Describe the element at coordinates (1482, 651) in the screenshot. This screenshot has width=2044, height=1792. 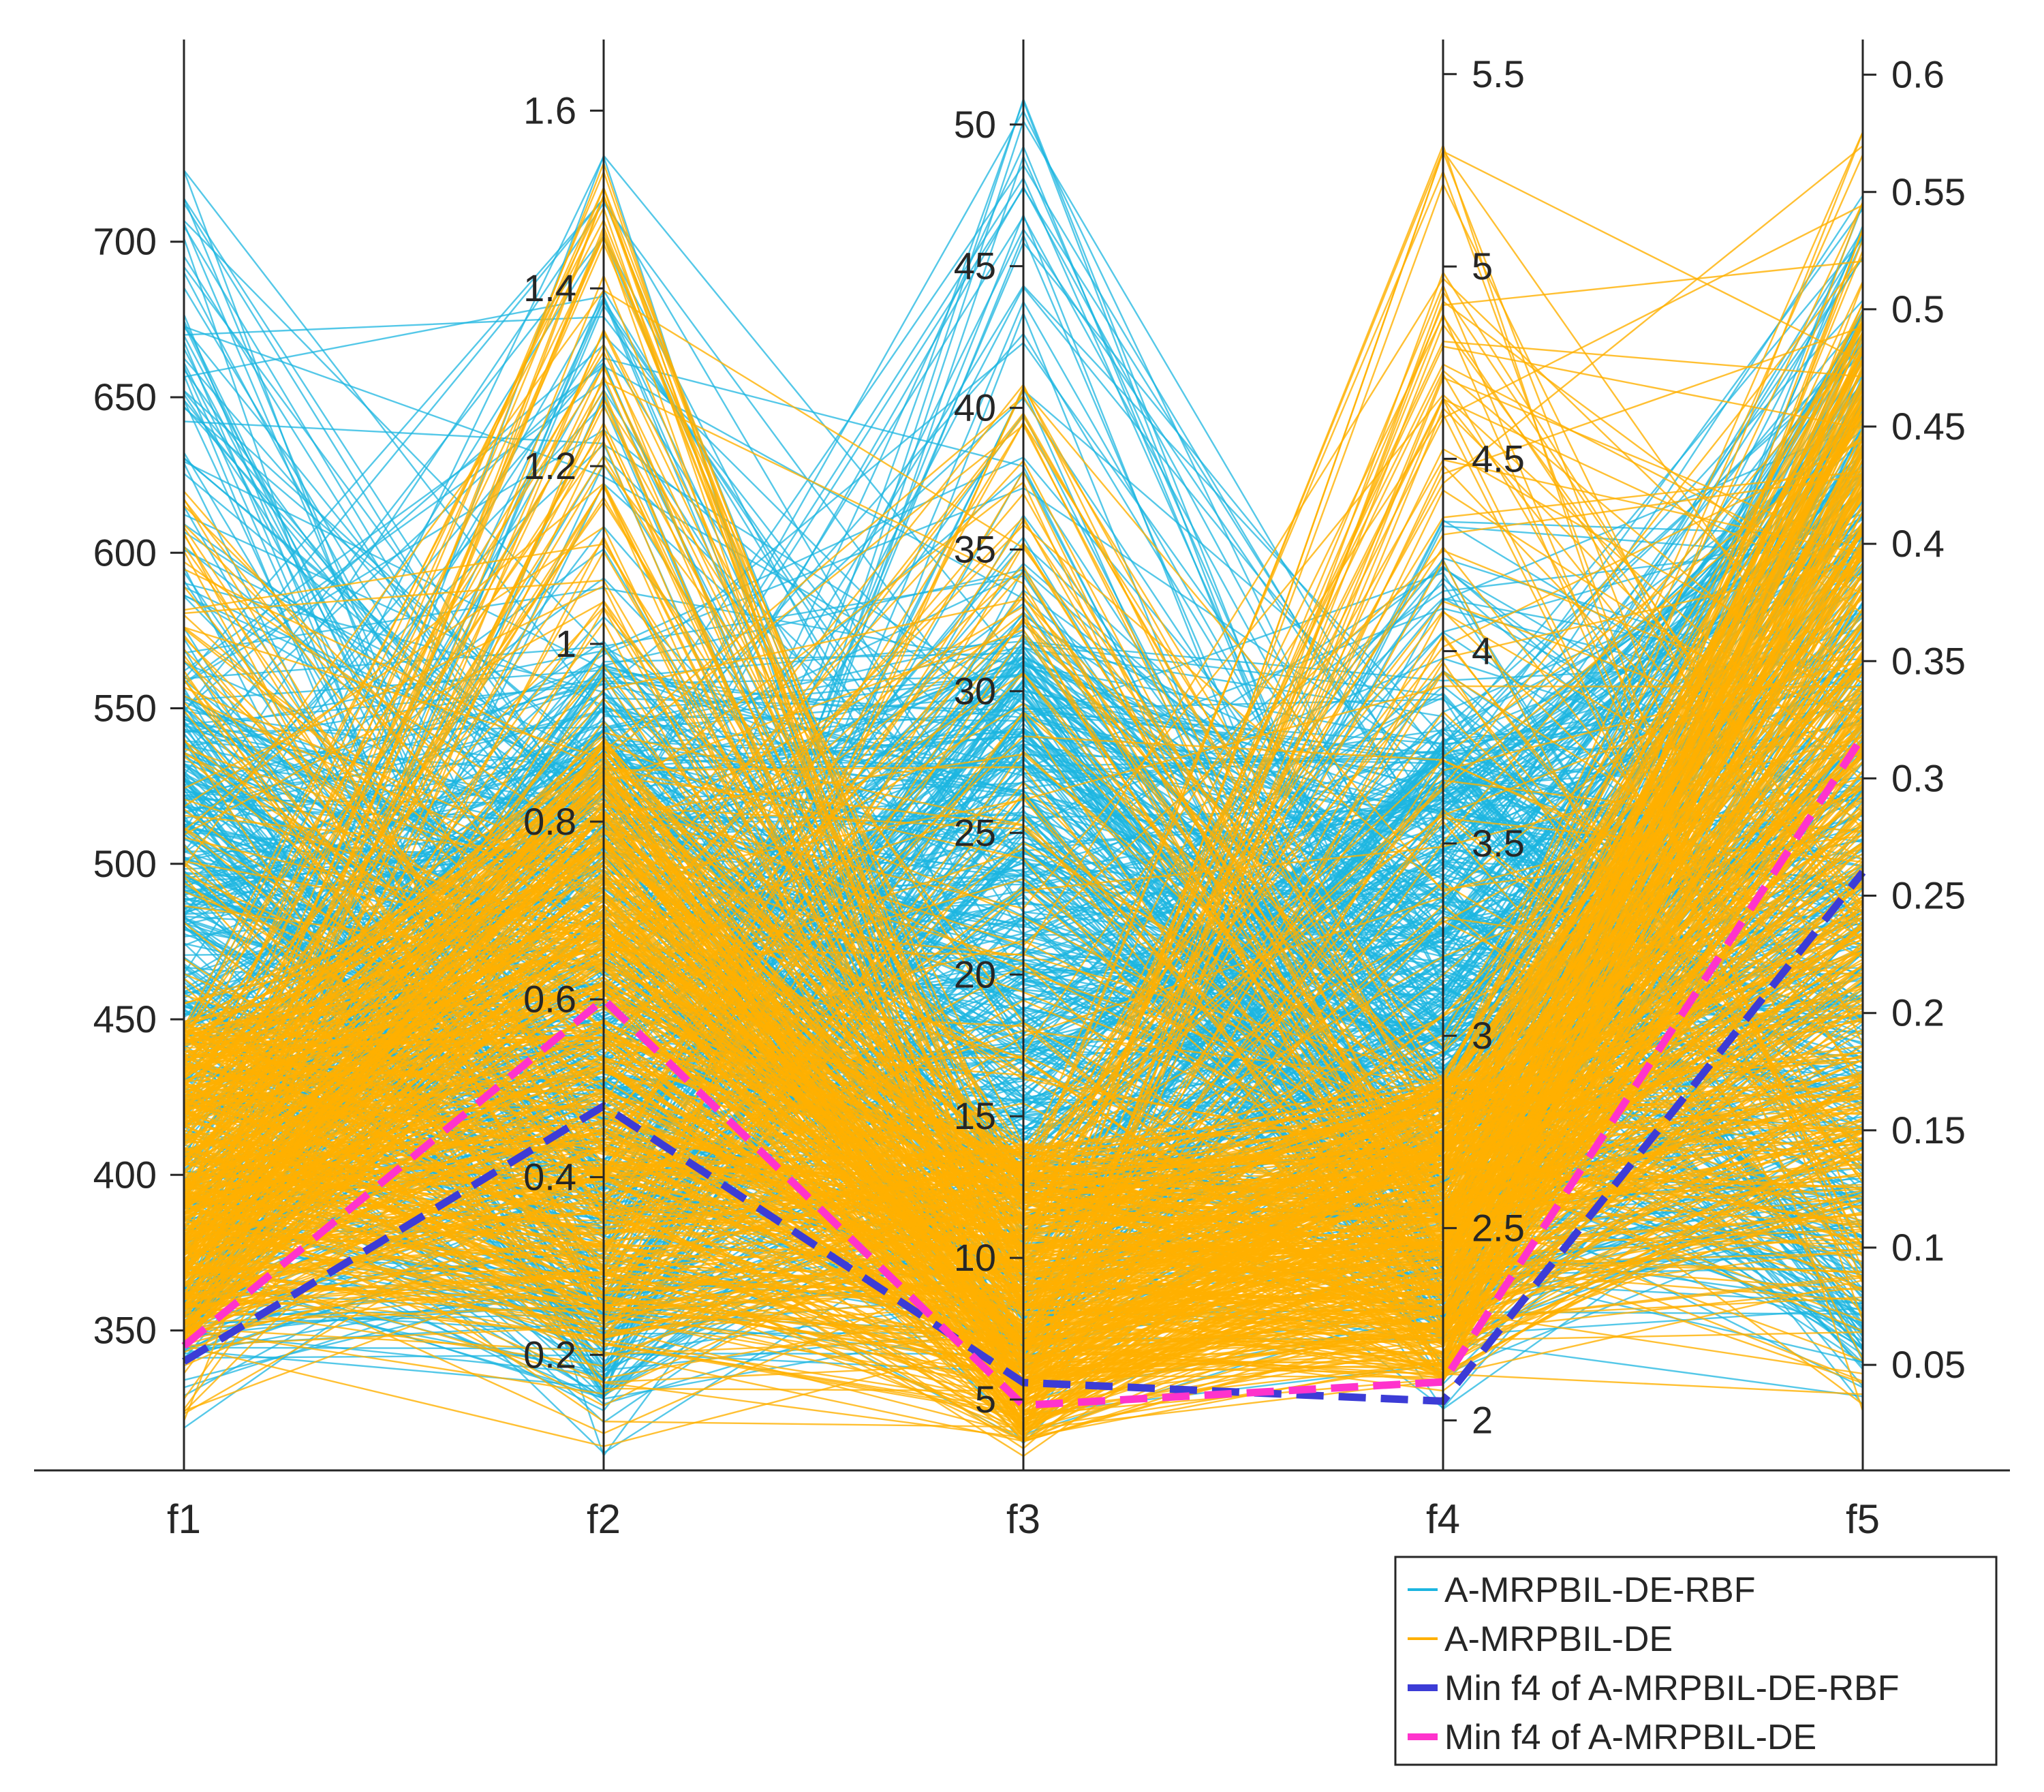
I see `tick-label: 4` at that location.